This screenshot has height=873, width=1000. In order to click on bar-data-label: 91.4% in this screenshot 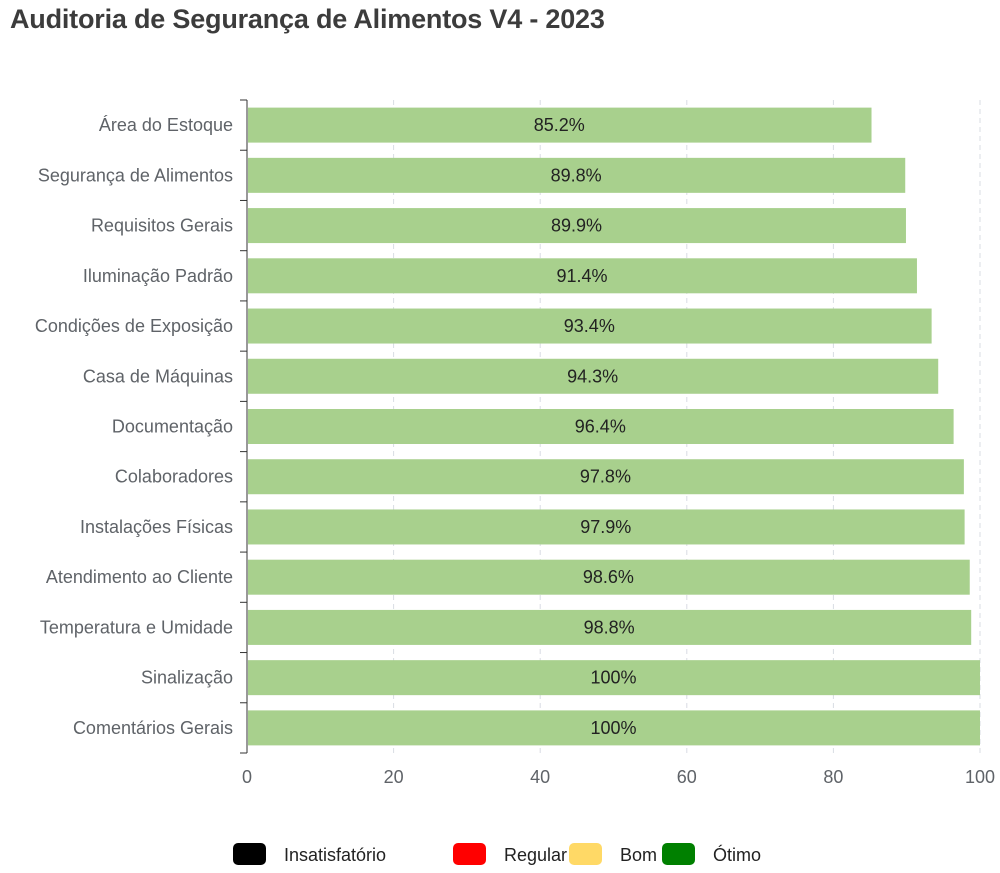, I will do `click(581, 276)`.